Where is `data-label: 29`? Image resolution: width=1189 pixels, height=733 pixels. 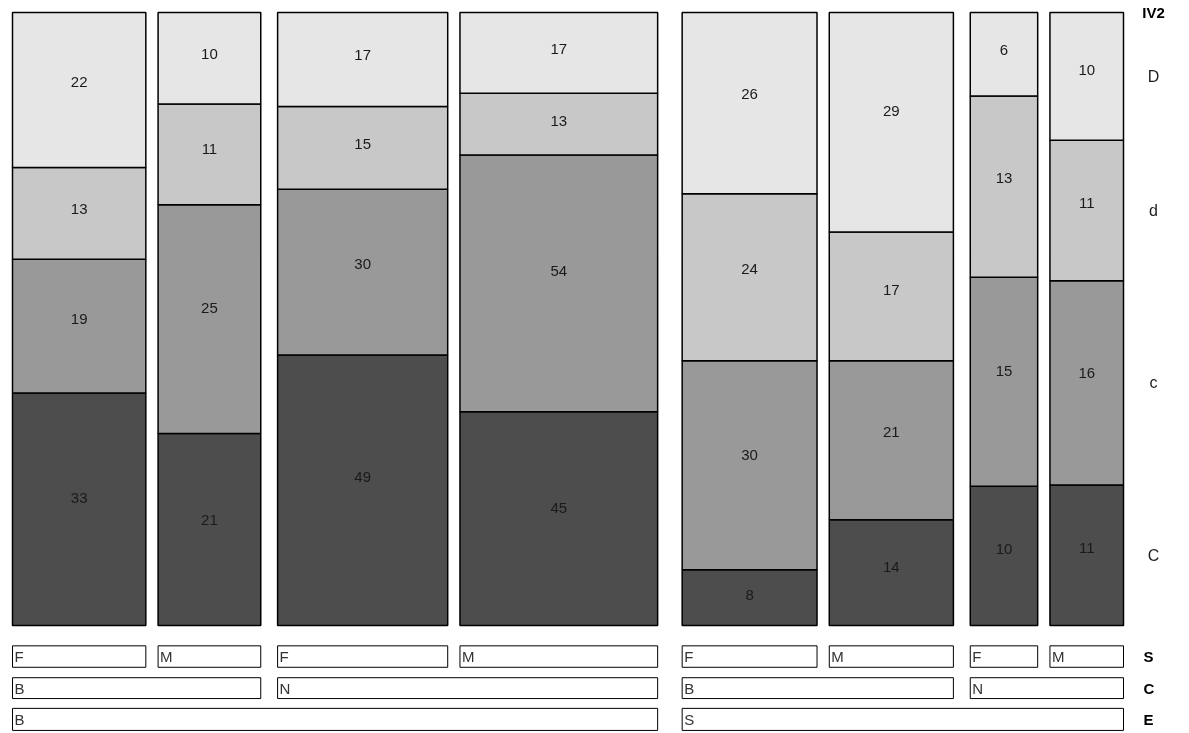
data-label: 29 is located at coordinates (891, 111).